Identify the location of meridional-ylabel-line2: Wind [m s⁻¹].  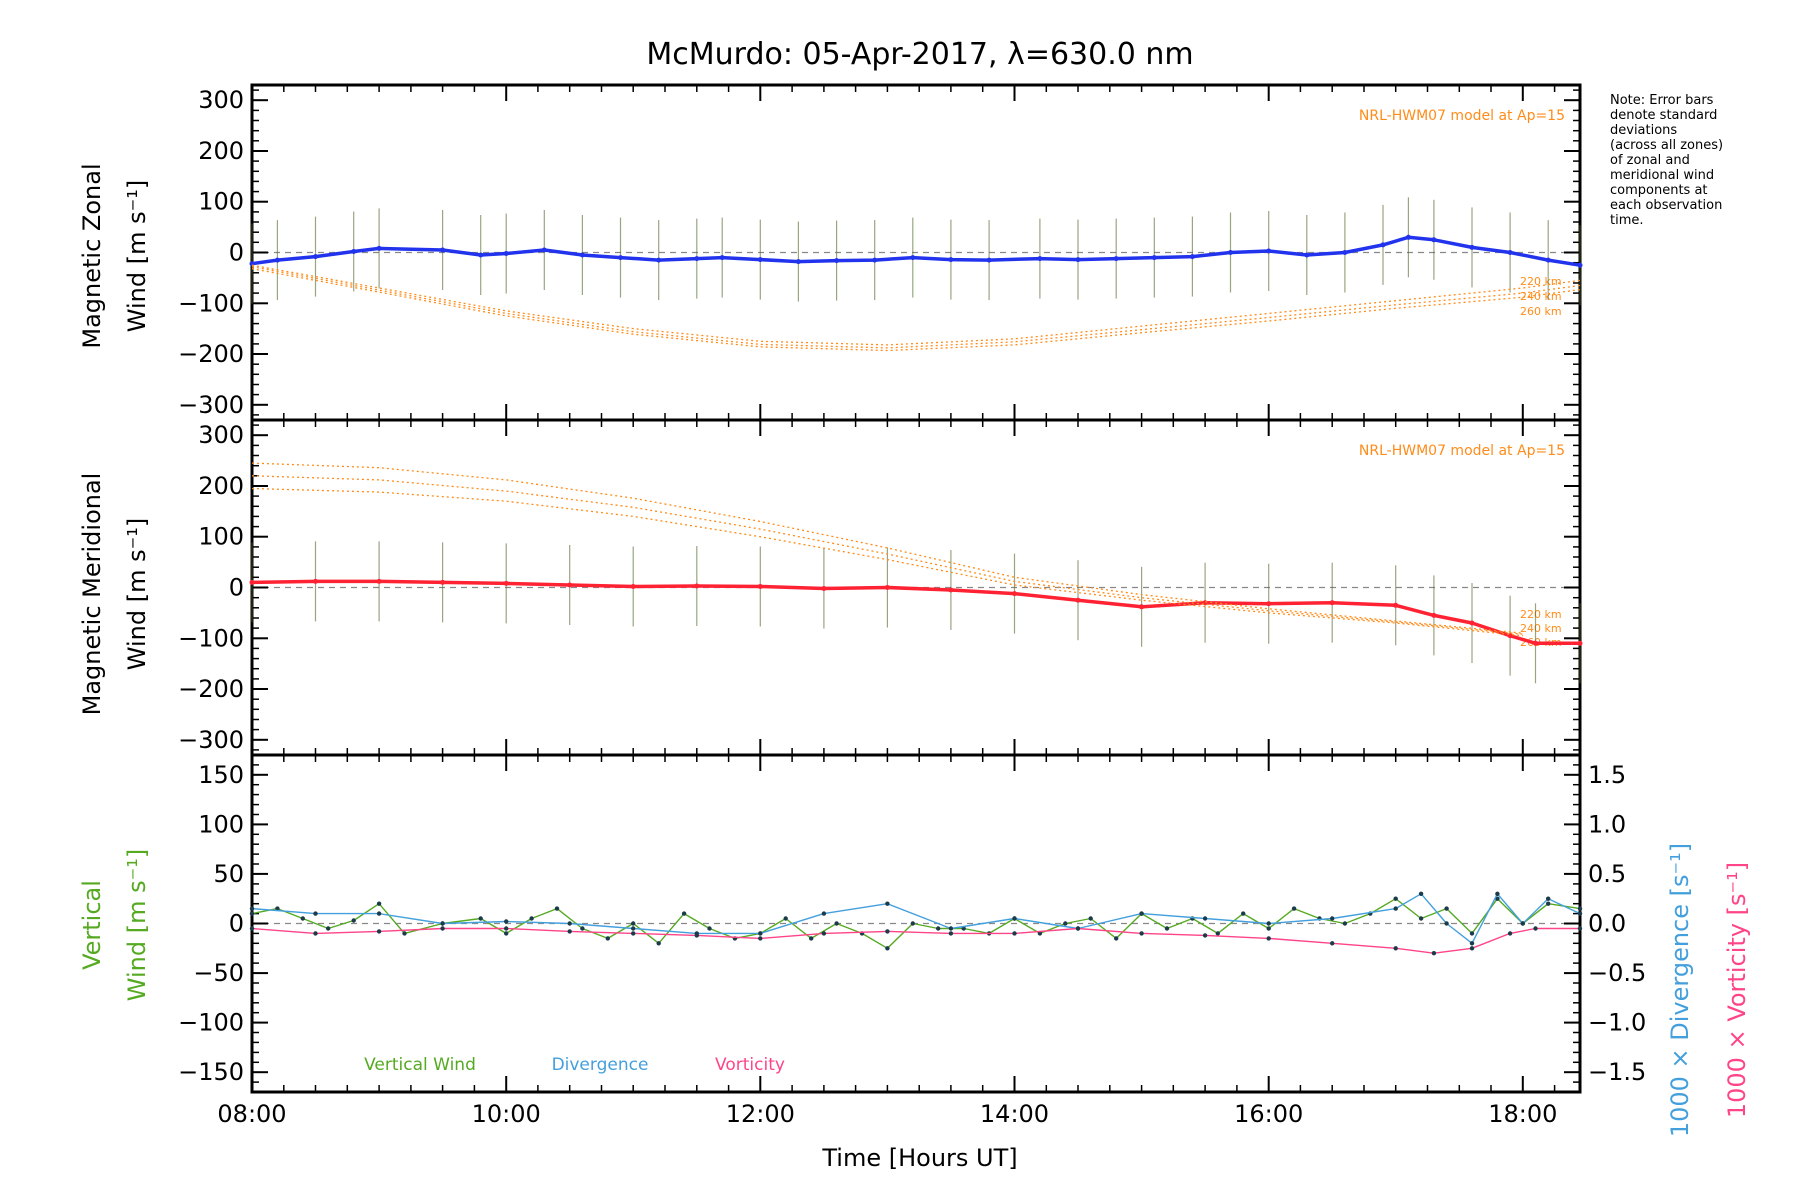
(137, 594).